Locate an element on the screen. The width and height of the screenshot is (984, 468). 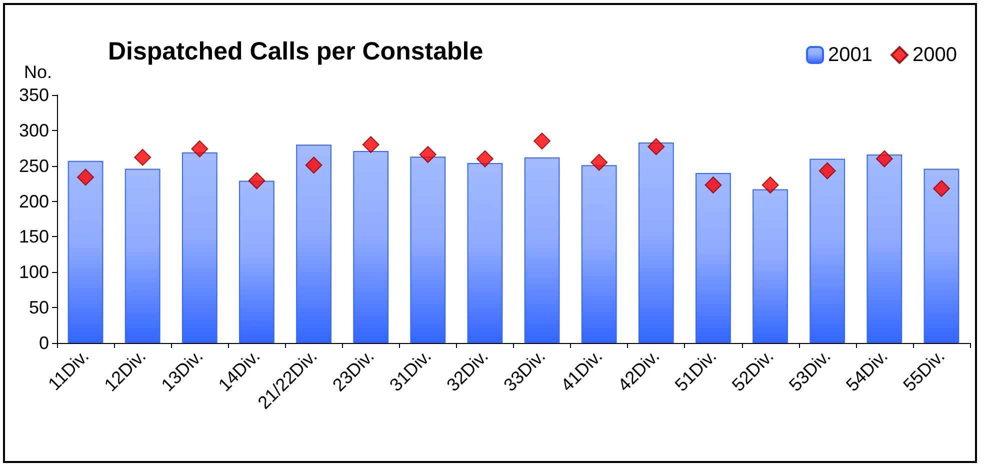
y-tick-label: 300 is located at coordinates (33, 130).